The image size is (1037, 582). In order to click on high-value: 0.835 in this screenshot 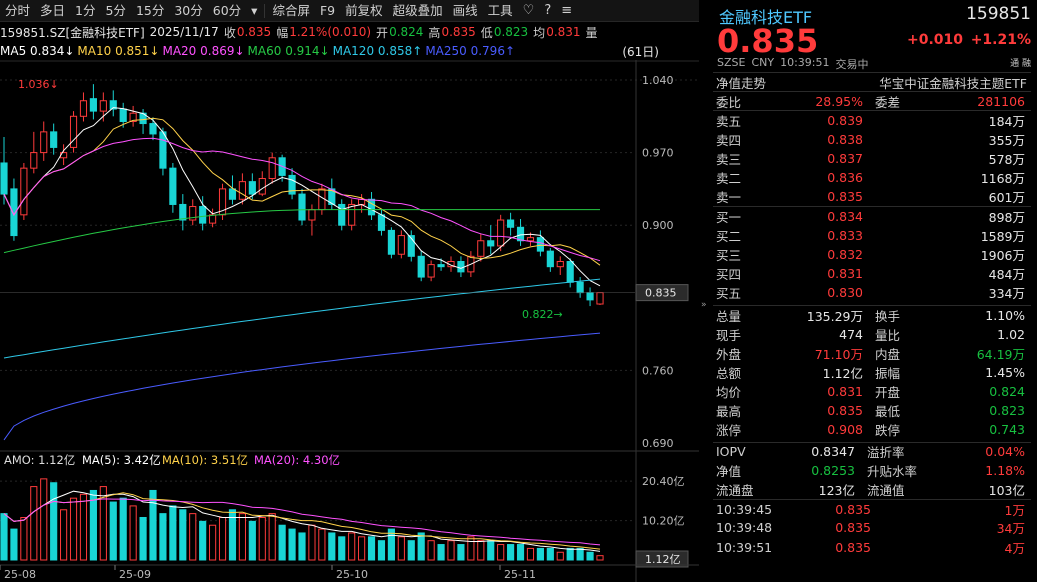, I will do `click(458, 32)`.